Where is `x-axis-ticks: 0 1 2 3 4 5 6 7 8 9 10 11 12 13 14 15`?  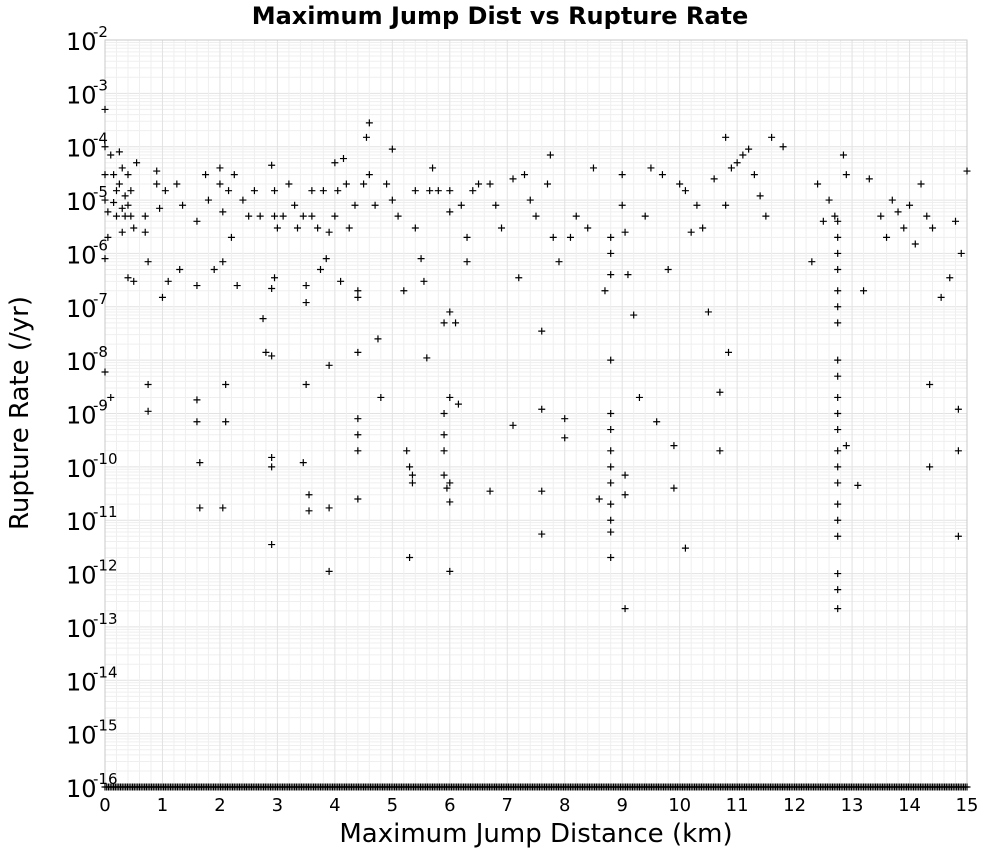 x-axis-ticks: 0 1 2 3 4 5 6 7 8 9 10 11 12 13 14 15 is located at coordinates (538, 805).